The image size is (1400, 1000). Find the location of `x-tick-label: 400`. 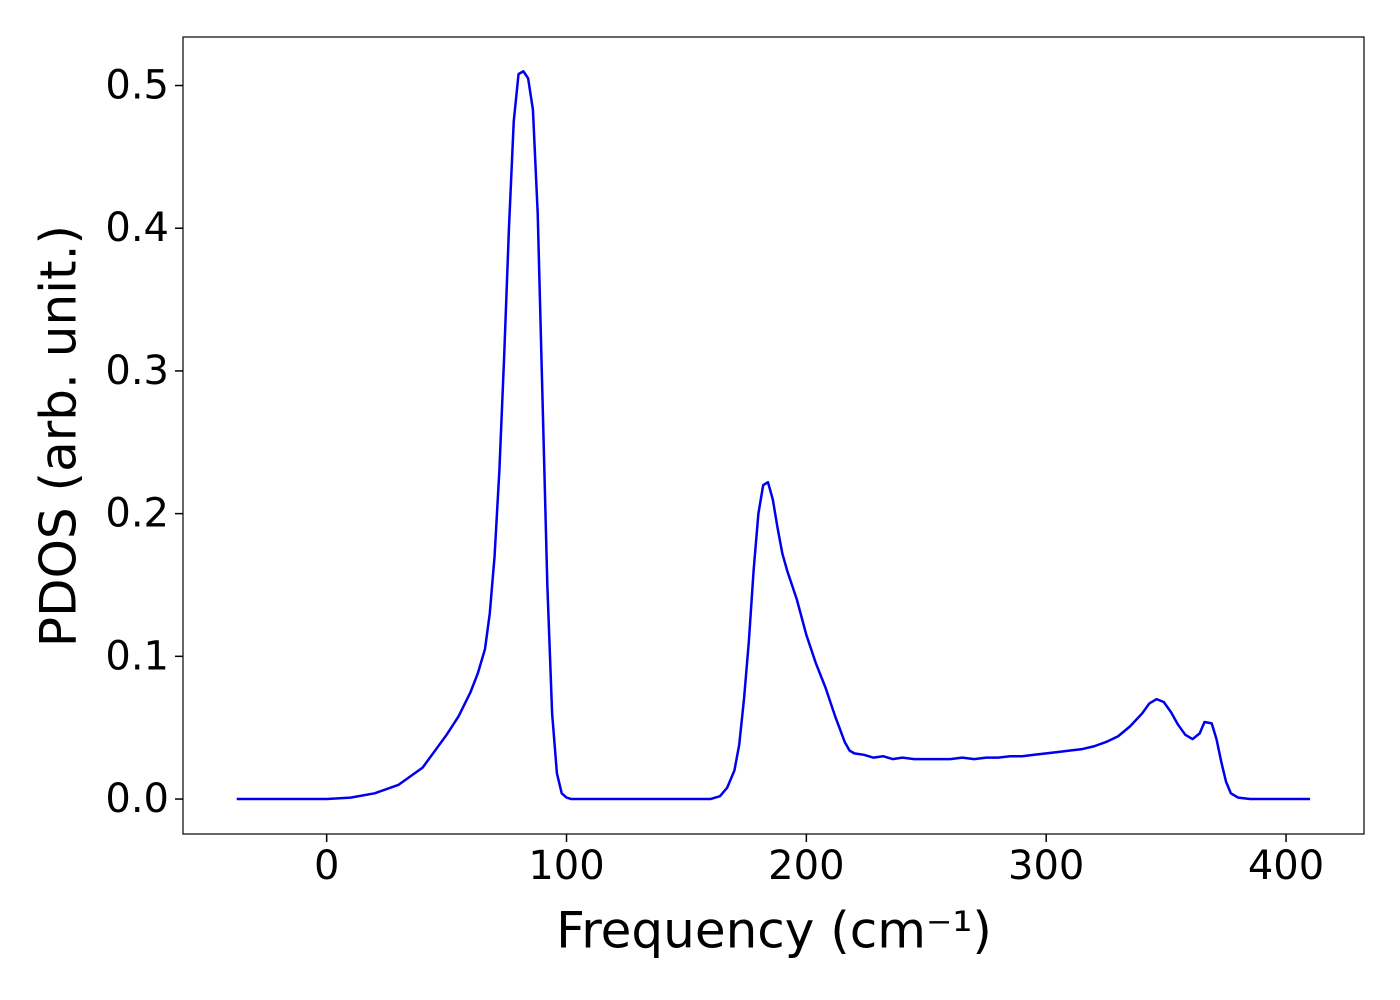

x-tick-label: 400 is located at coordinates (1286, 866).